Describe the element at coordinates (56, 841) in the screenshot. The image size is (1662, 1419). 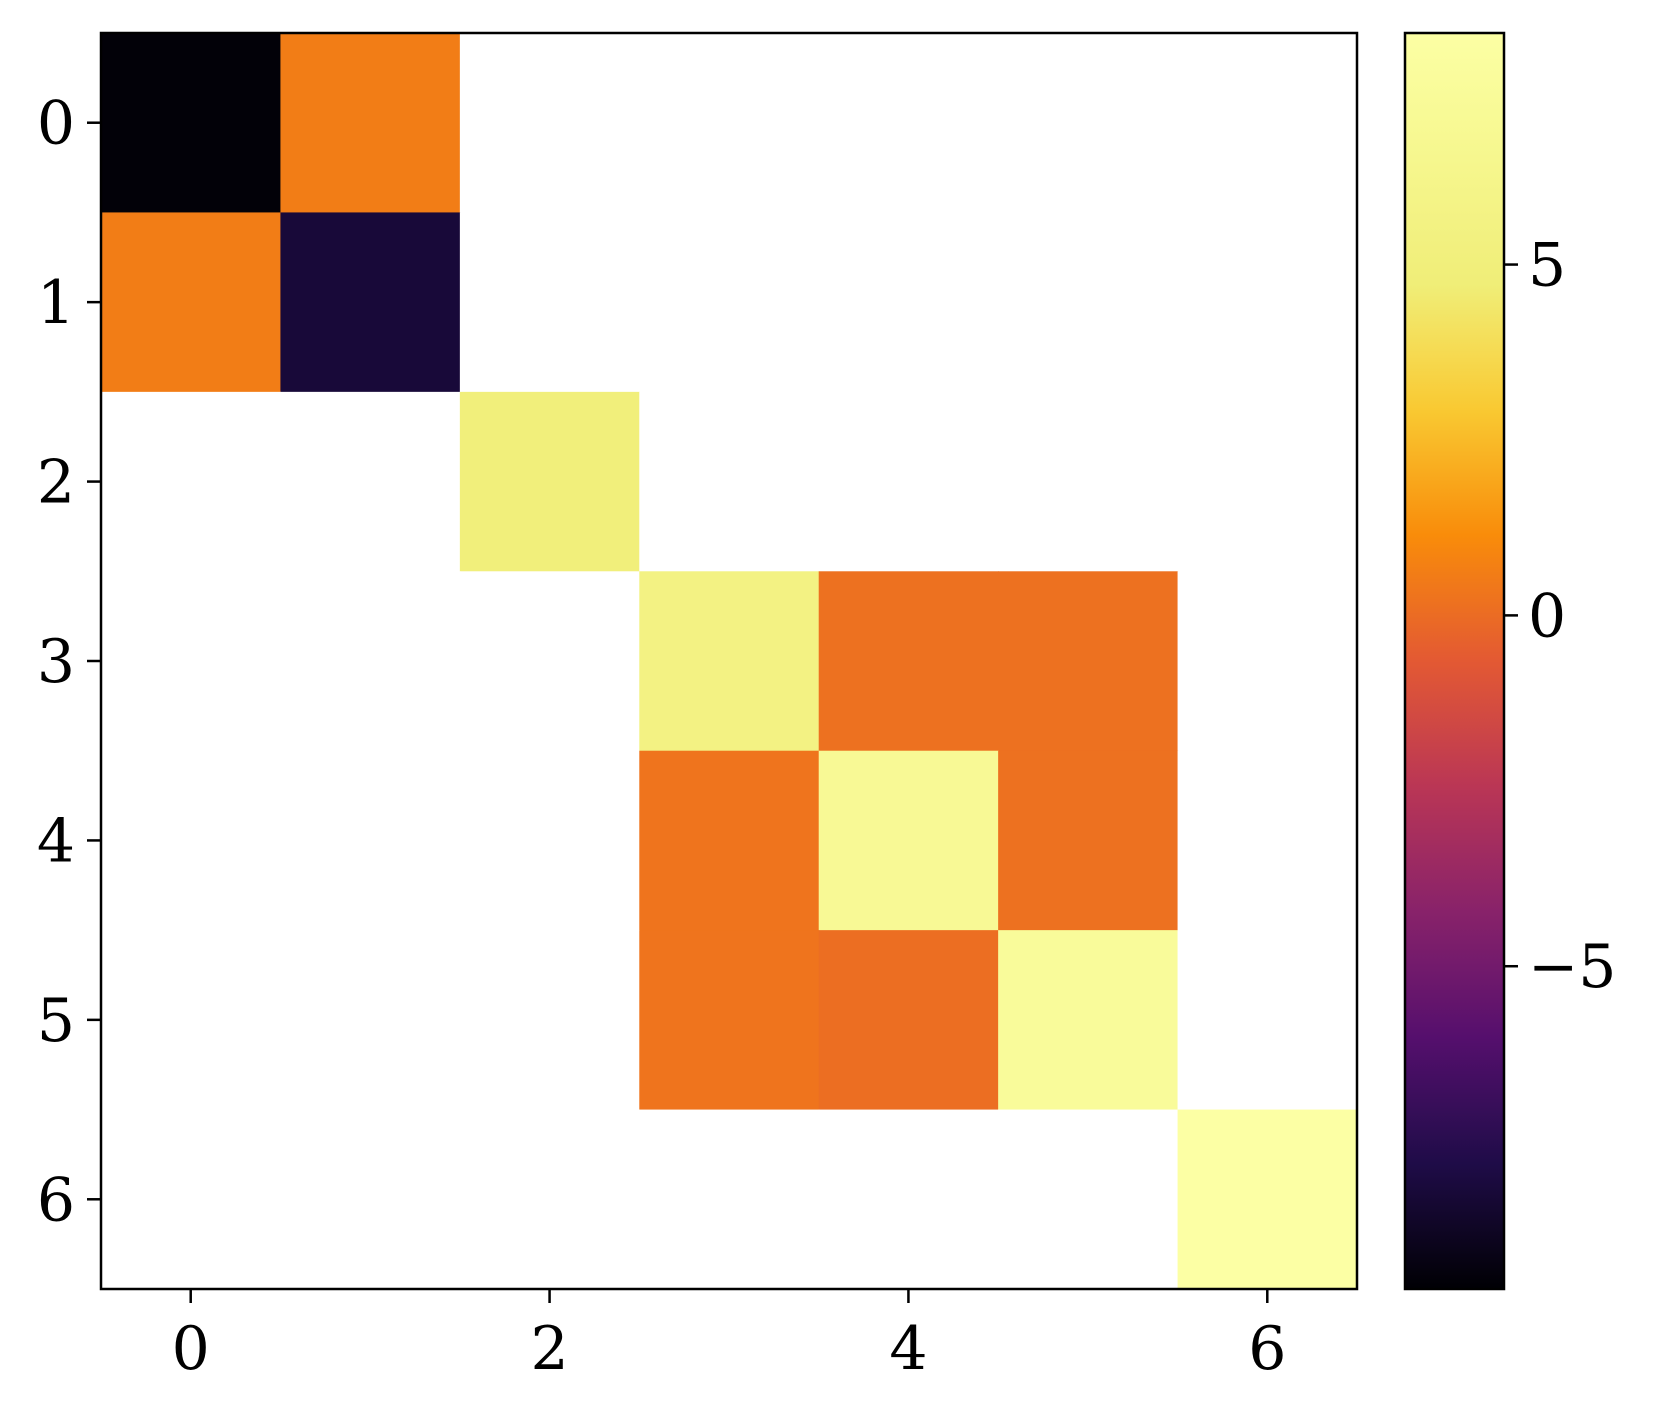
I see `y-tick-label: 4` at that location.